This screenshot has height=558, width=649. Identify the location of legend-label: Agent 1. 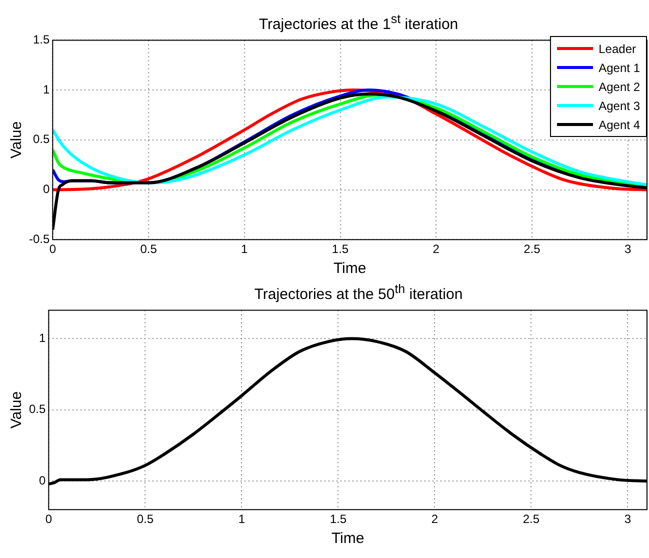
(619, 67).